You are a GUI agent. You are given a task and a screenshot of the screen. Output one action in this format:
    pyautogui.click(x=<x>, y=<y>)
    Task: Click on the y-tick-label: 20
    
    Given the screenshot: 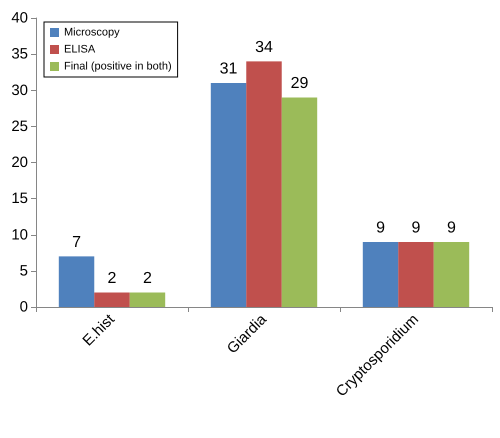 What is the action you would take?
    pyautogui.click(x=19, y=162)
    